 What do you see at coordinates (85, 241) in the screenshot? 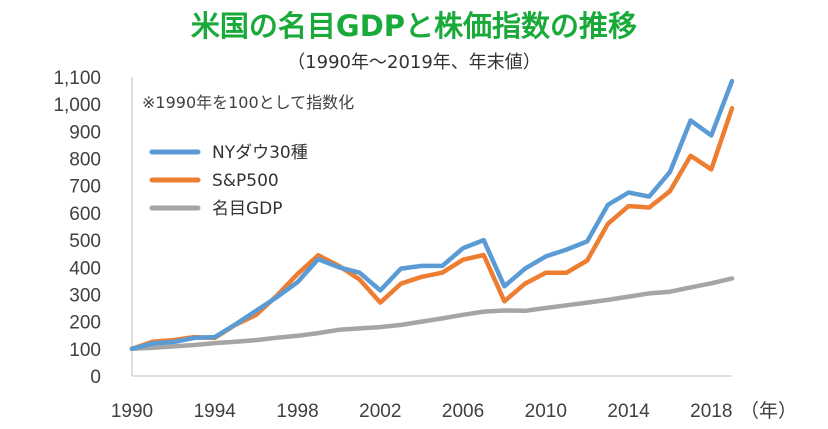
I see `y-tick-label: 500` at bounding box center [85, 241].